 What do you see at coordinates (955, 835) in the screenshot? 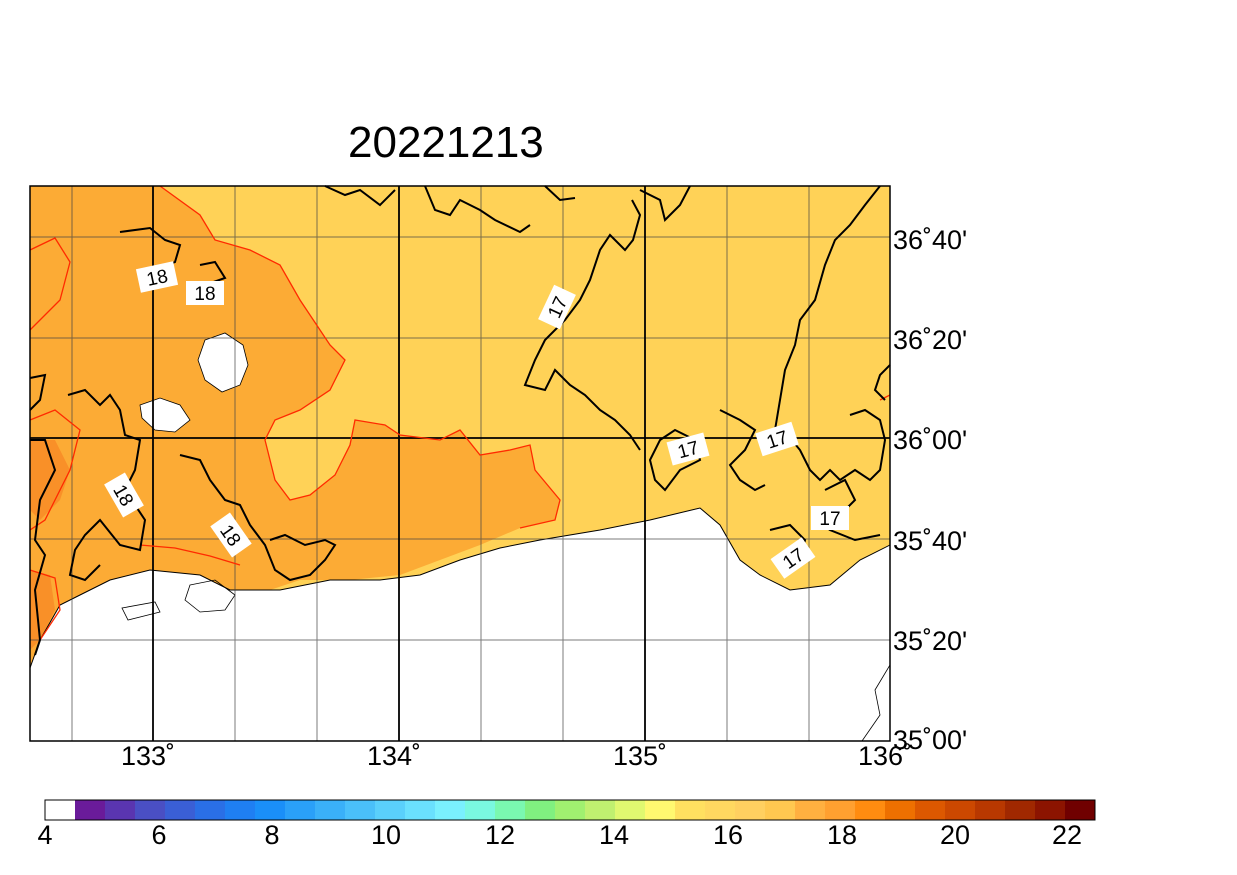
I see `colorbar-label: 20` at bounding box center [955, 835].